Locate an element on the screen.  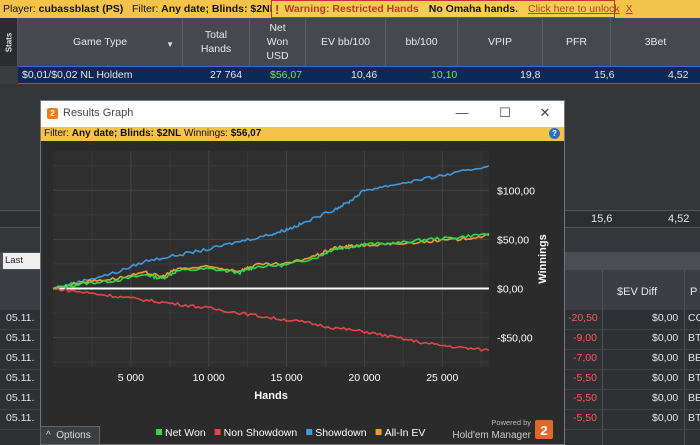
chevron-up-icon: ^ is located at coordinates (48, 435).